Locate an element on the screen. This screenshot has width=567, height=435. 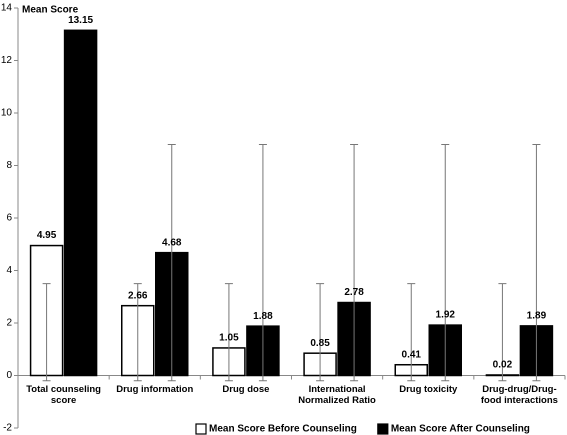
legend-label: Mean Score After Counseling is located at coordinates (460, 429).